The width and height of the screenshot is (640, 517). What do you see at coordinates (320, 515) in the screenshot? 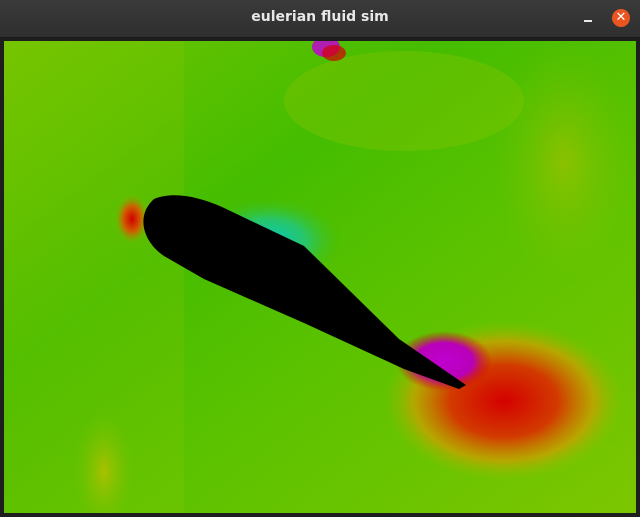
I see `window-frame` at bounding box center [320, 515].